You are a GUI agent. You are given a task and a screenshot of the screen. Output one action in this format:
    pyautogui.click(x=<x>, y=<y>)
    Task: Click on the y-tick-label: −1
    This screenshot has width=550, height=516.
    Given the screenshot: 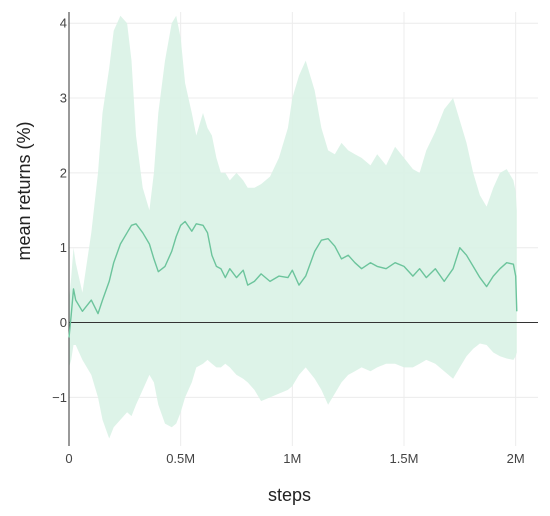 What is the action you would take?
    pyautogui.click(x=59, y=397)
    